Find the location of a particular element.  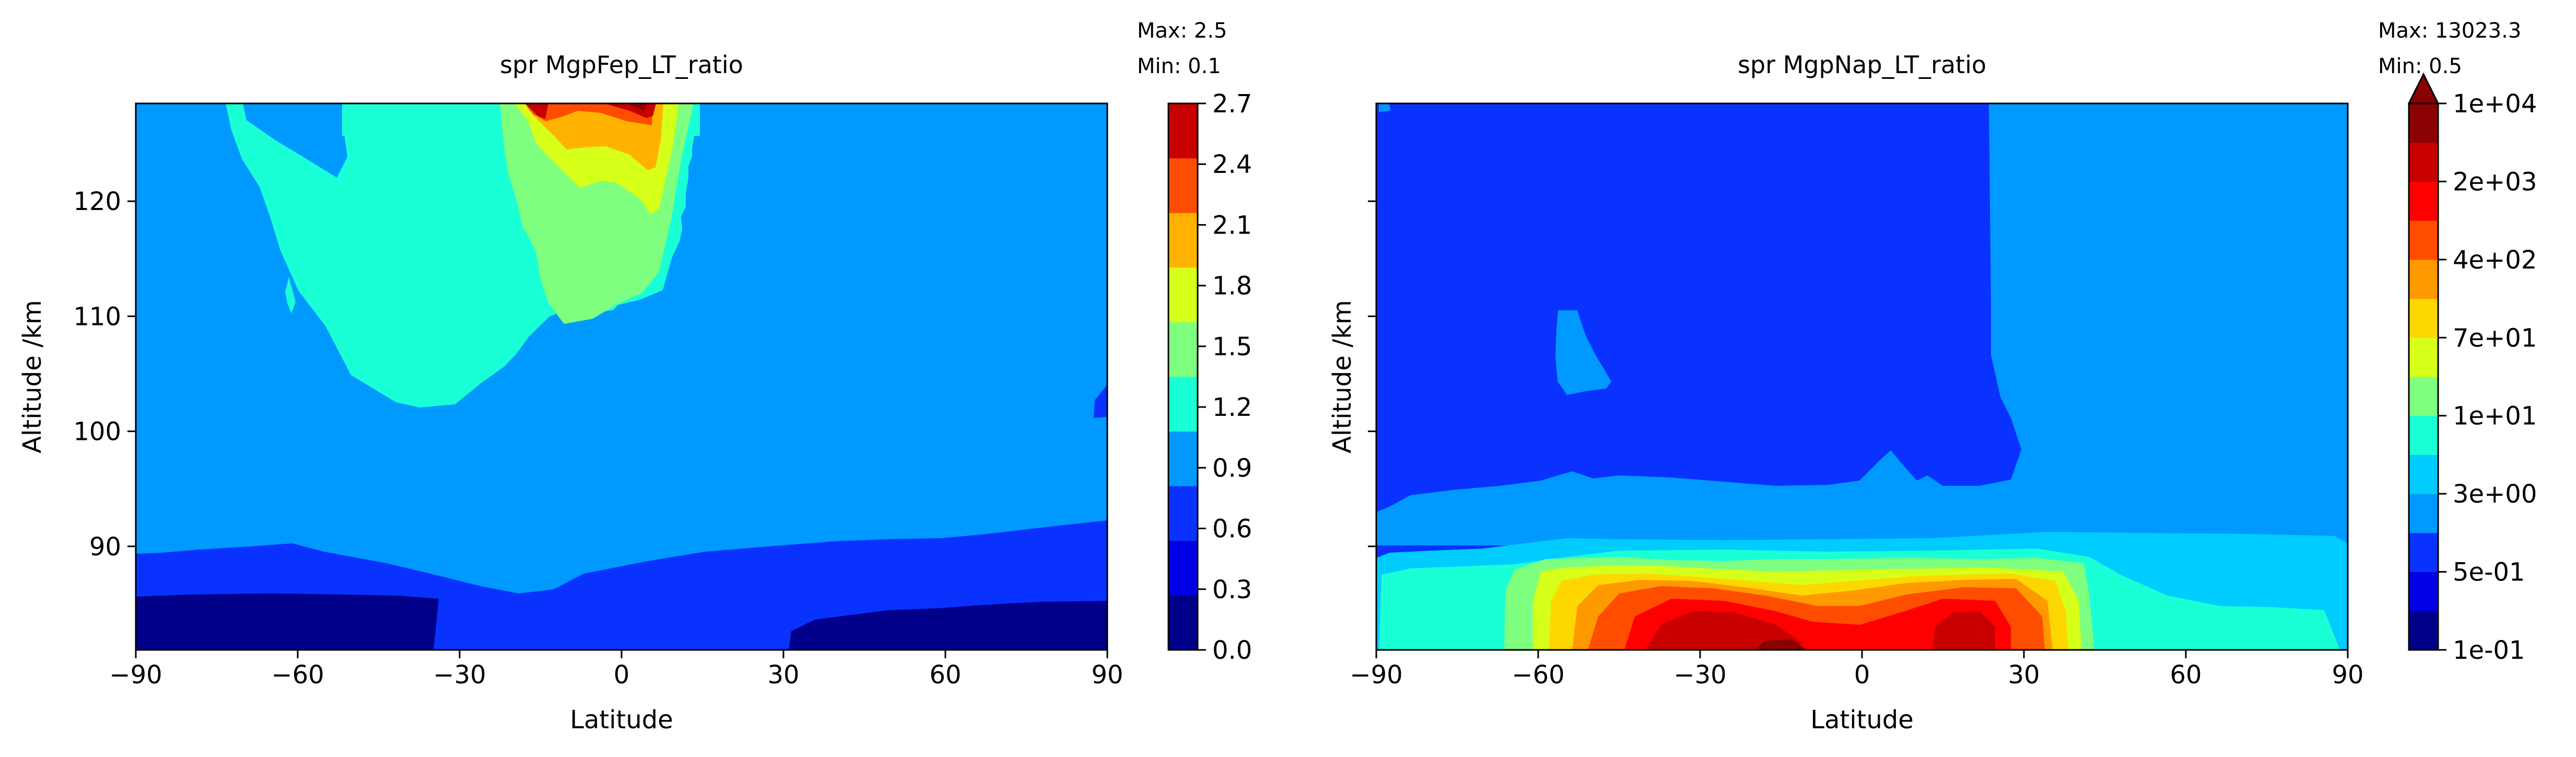

left-y-axis-label: Altitude /km is located at coordinates (32, 377).